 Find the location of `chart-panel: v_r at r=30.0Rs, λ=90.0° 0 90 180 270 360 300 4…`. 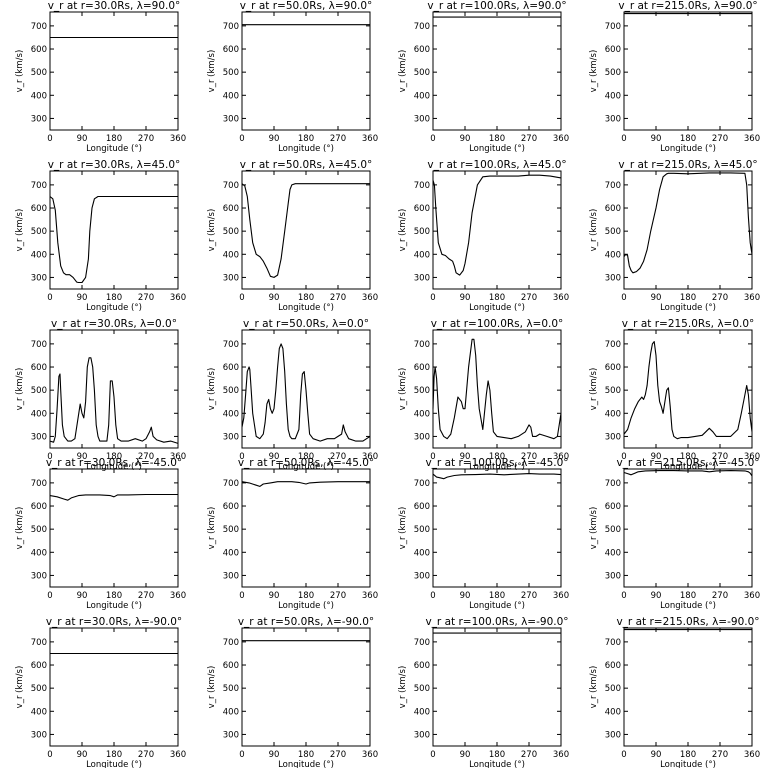

chart-panel: v_r at r=30.0Rs, λ=90.0° 0 90 180 270 360 300 4… is located at coordinates (100, 77).